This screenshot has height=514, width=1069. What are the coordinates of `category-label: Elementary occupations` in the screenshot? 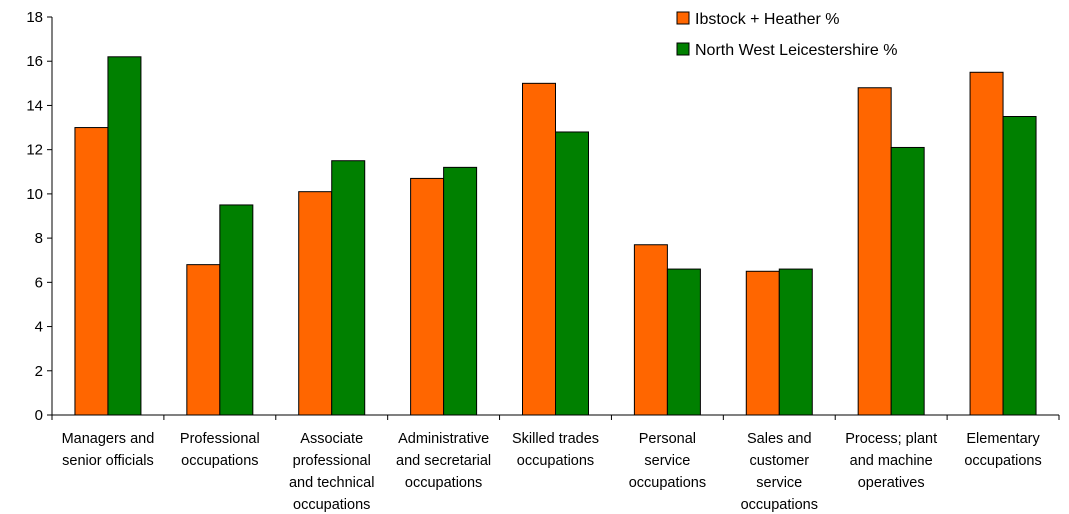 It's located at (1002, 450).